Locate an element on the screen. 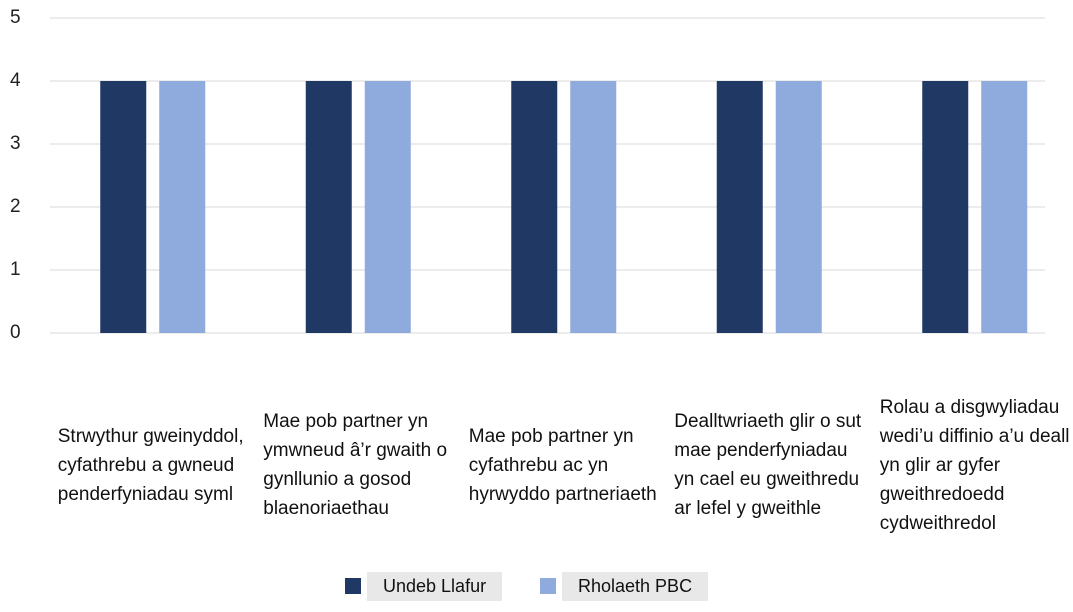  legend-label: Undeb Llafur is located at coordinates (435, 586).